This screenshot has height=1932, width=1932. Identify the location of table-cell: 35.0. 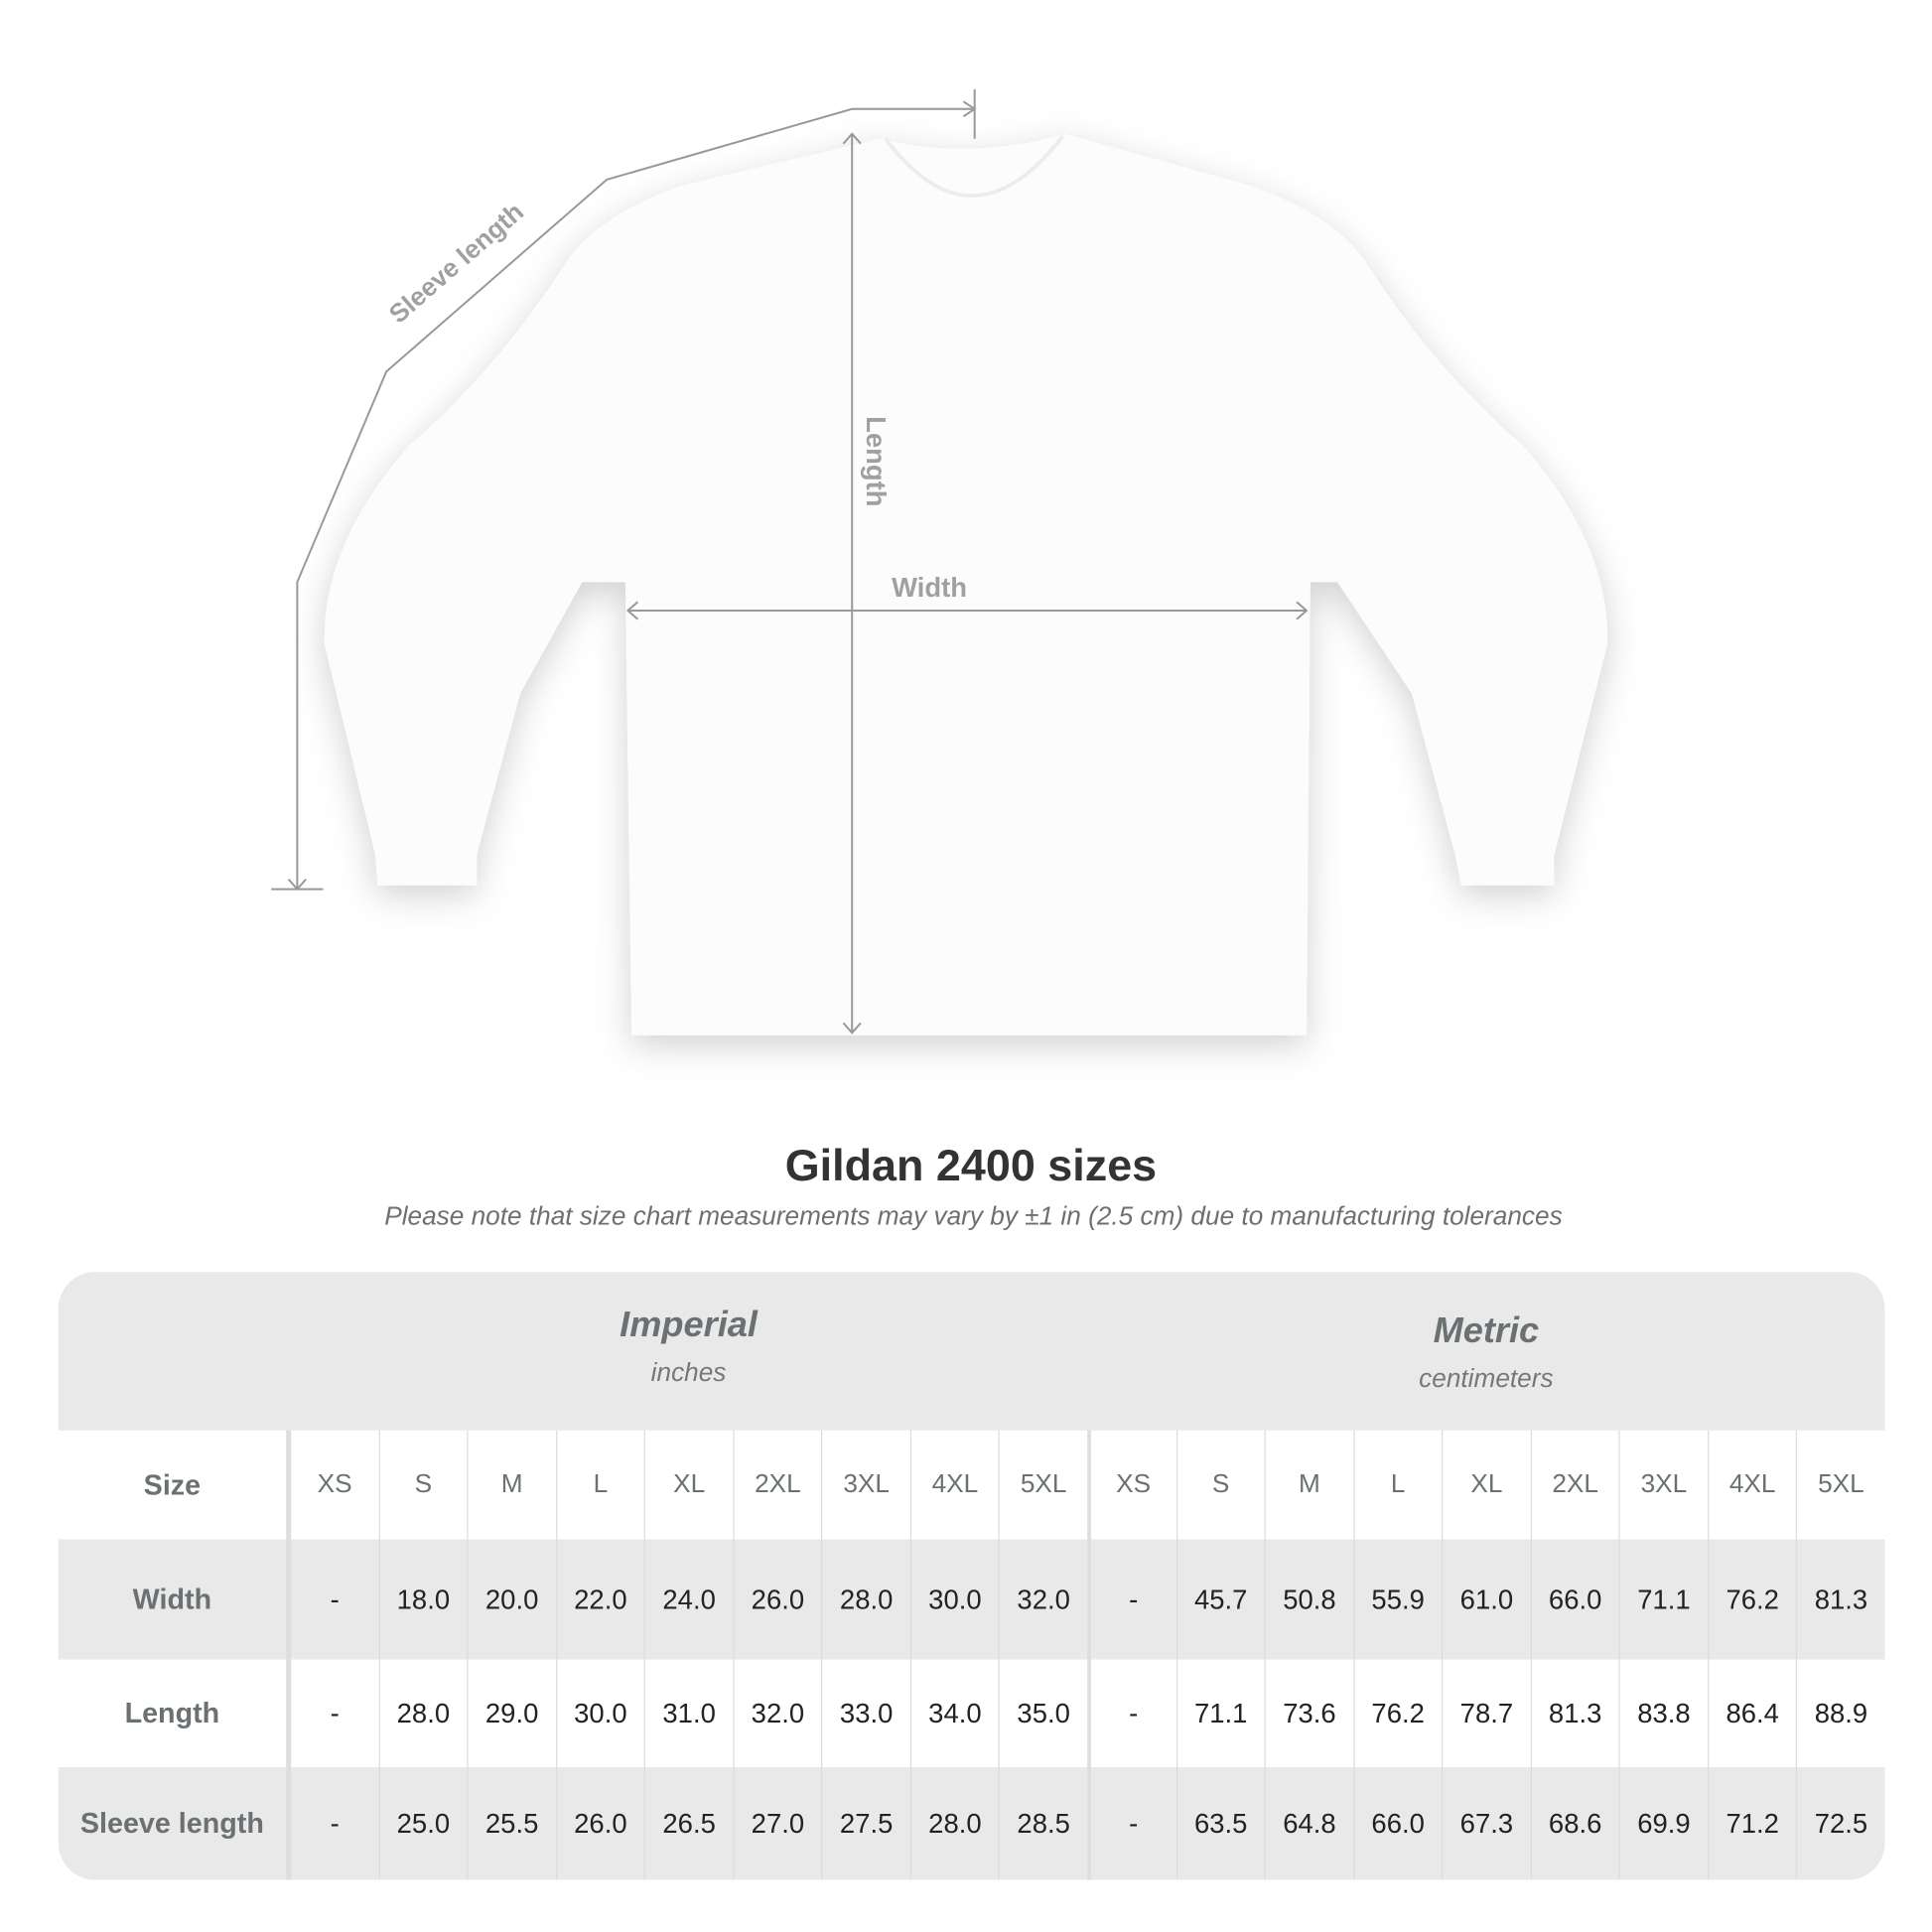
(1042, 1714).